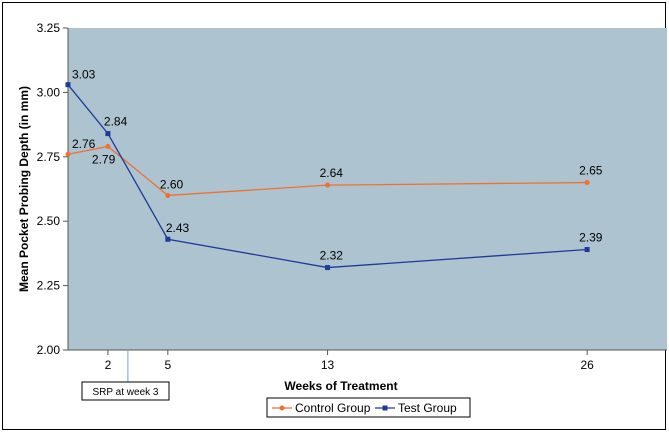 The width and height of the screenshot is (669, 433). What do you see at coordinates (367, 360) in the screenshot?
I see `x-axis: 2 5 13 26` at bounding box center [367, 360].